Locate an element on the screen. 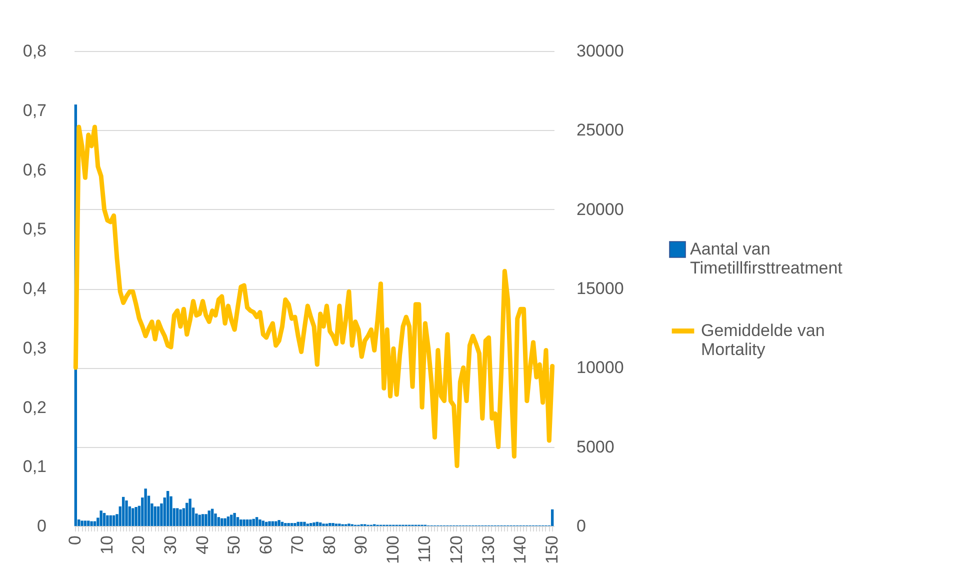 The width and height of the screenshot is (956, 580). x-tick-label: 30 is located at coordinates (170, 545).